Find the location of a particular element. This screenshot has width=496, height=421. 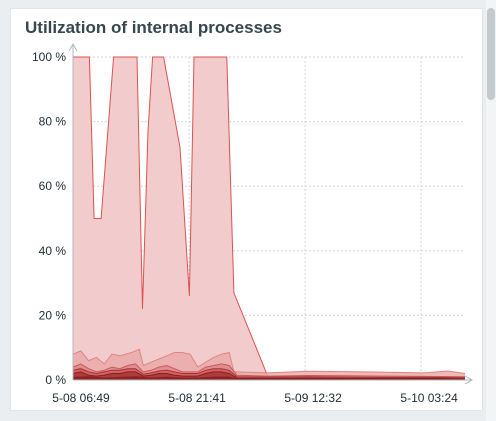

x-tick-label: 5-09 12:32 is located at coordinates (313, 398).